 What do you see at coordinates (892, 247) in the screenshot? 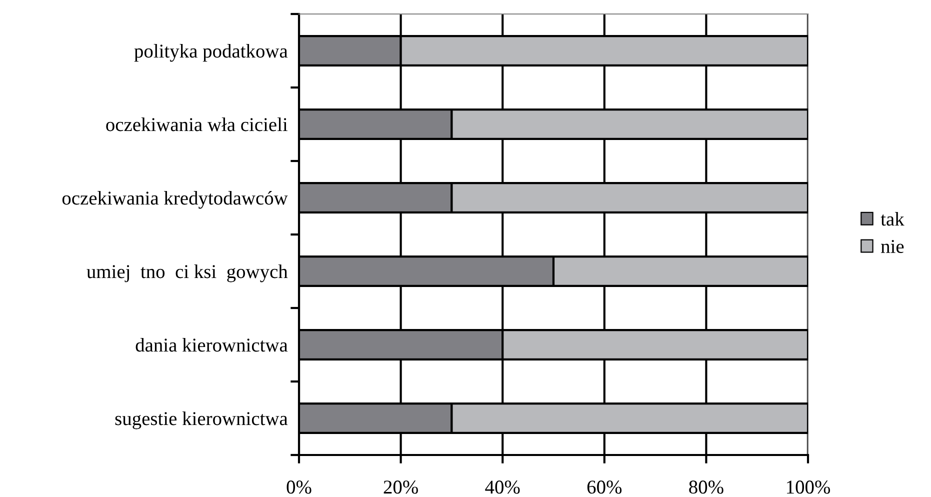
I see `legend-label: nie` at bounding box center [892, 247].